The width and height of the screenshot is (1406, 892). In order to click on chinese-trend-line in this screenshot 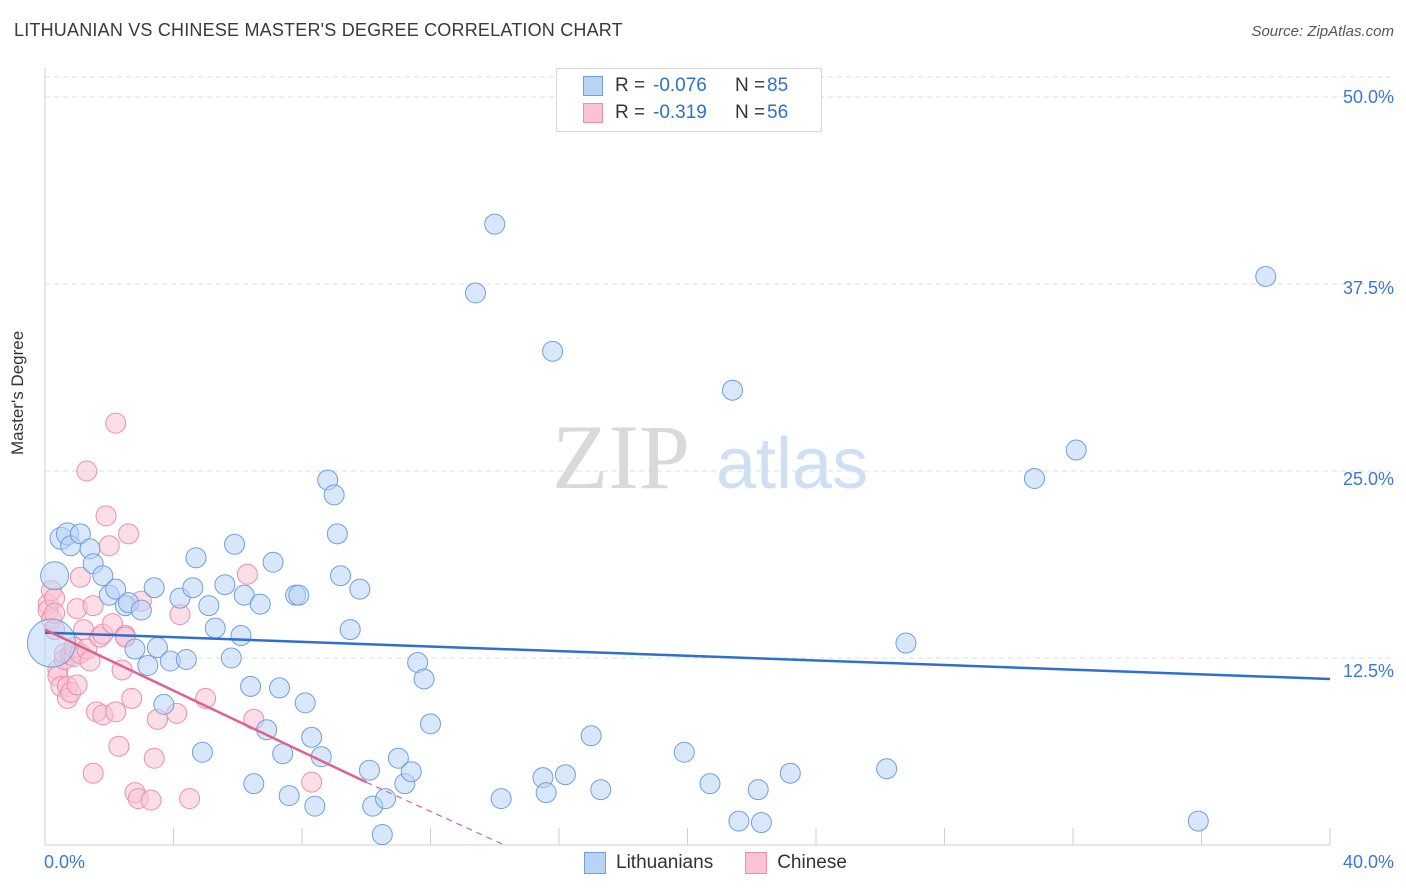, I will do `click(205, 706)`.